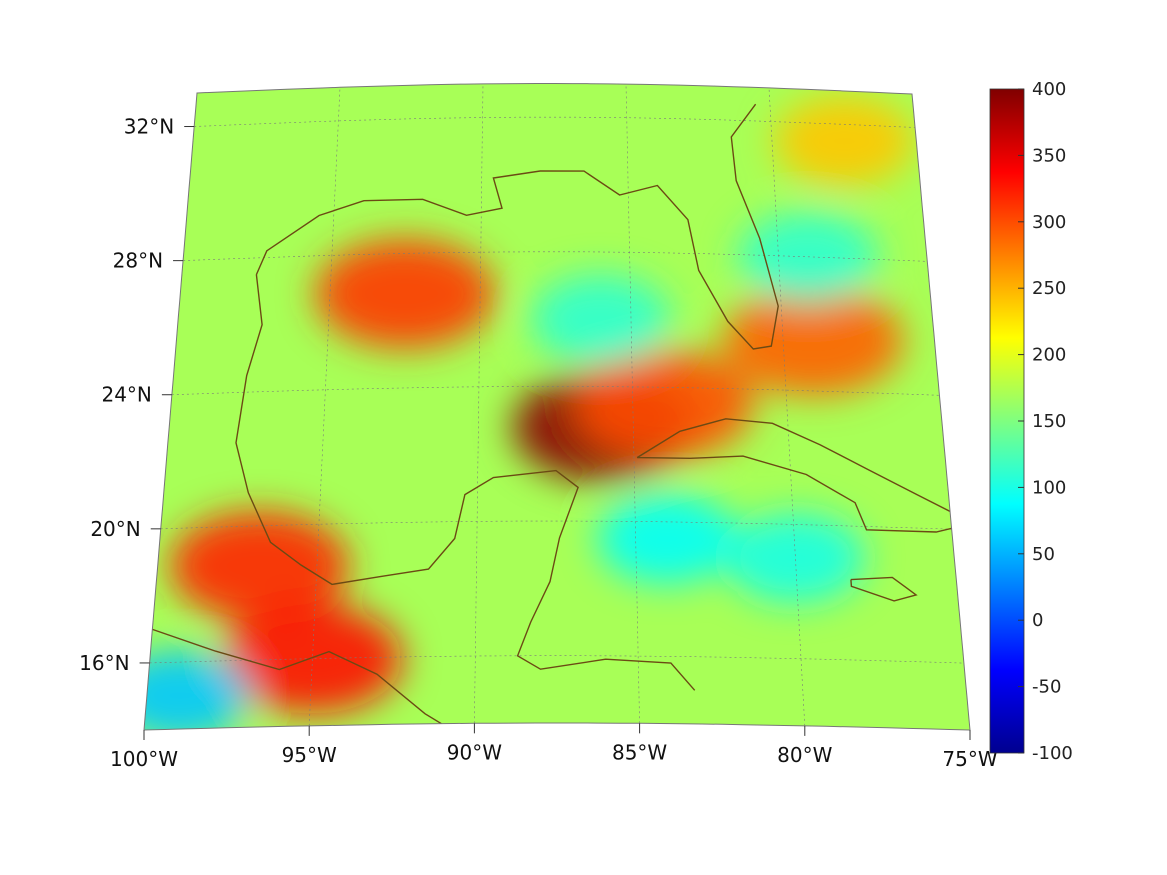  I want to click on colorbar-tick-label: 100, so click(1049, 487).